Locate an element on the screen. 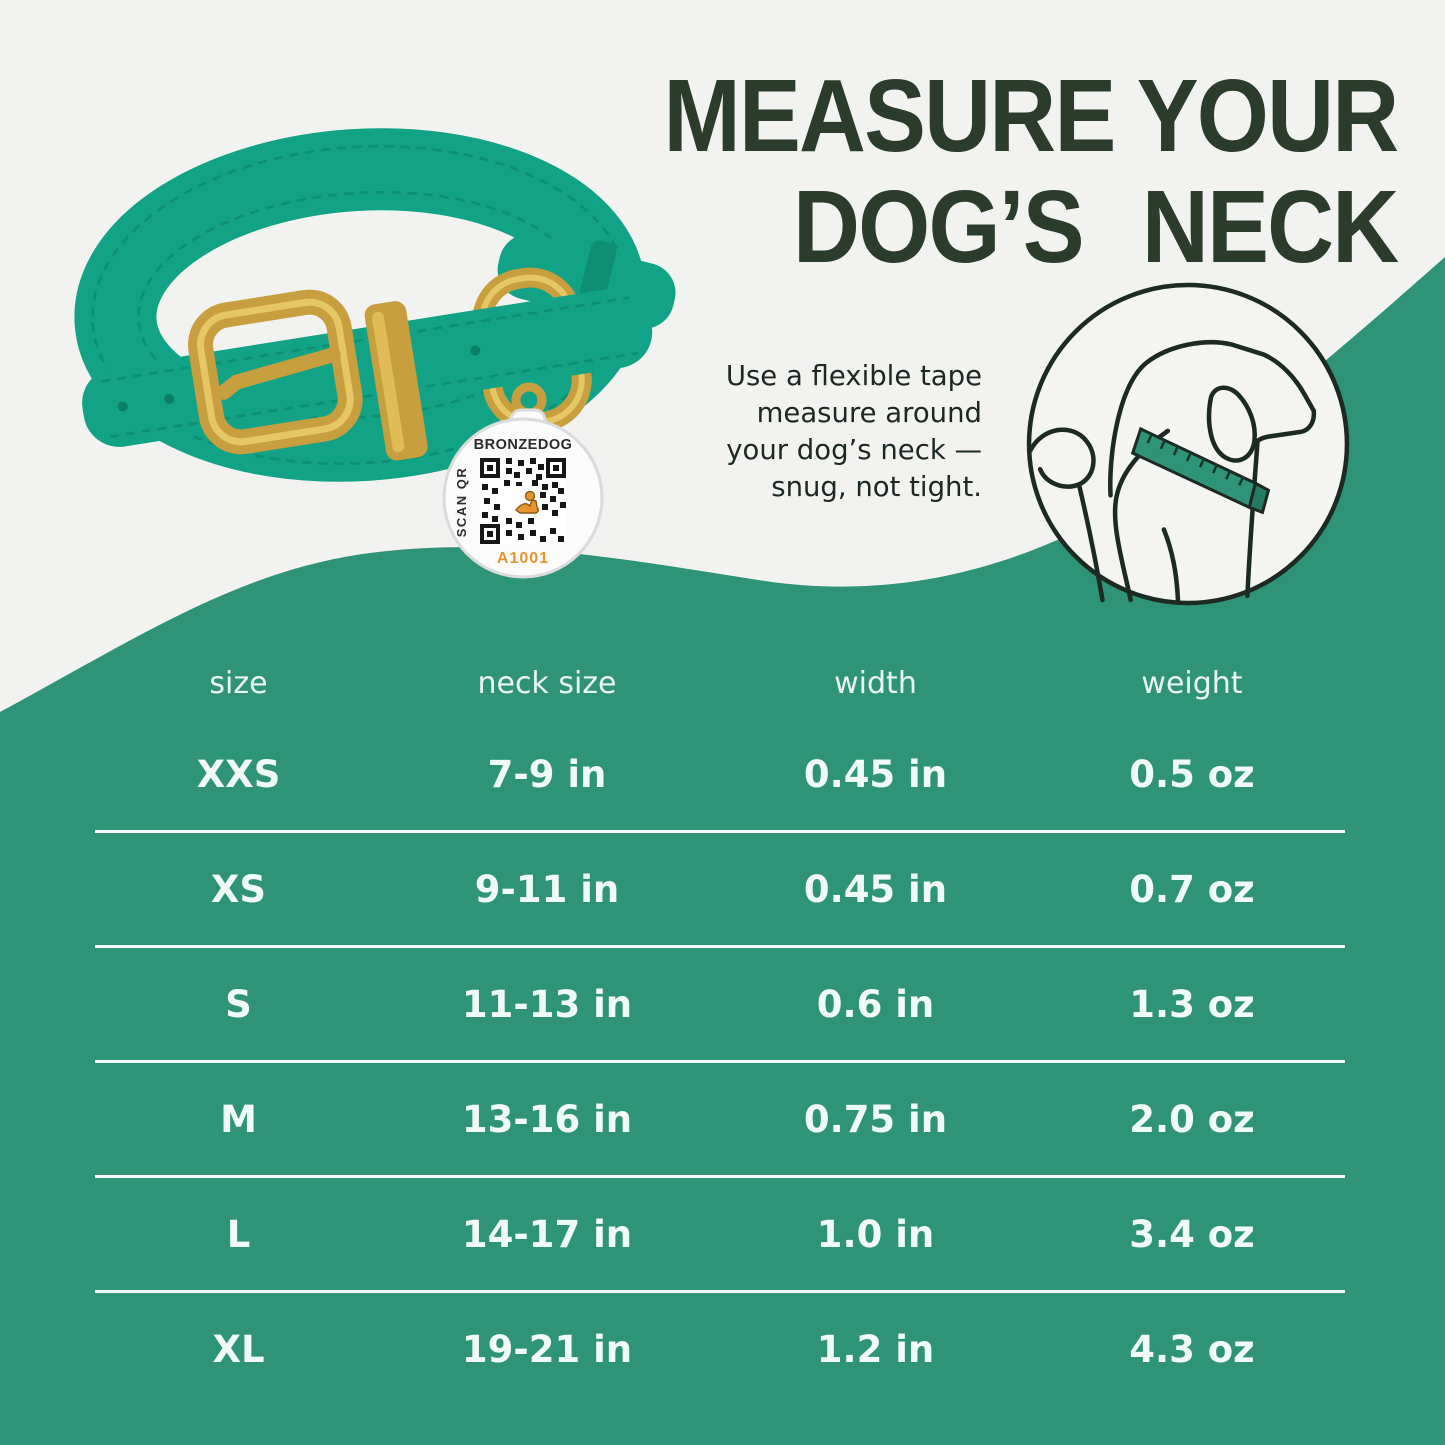 The width and height of the screenshot is (1445, 1445). cell-size: XL is located at coordinates (238, 1349).